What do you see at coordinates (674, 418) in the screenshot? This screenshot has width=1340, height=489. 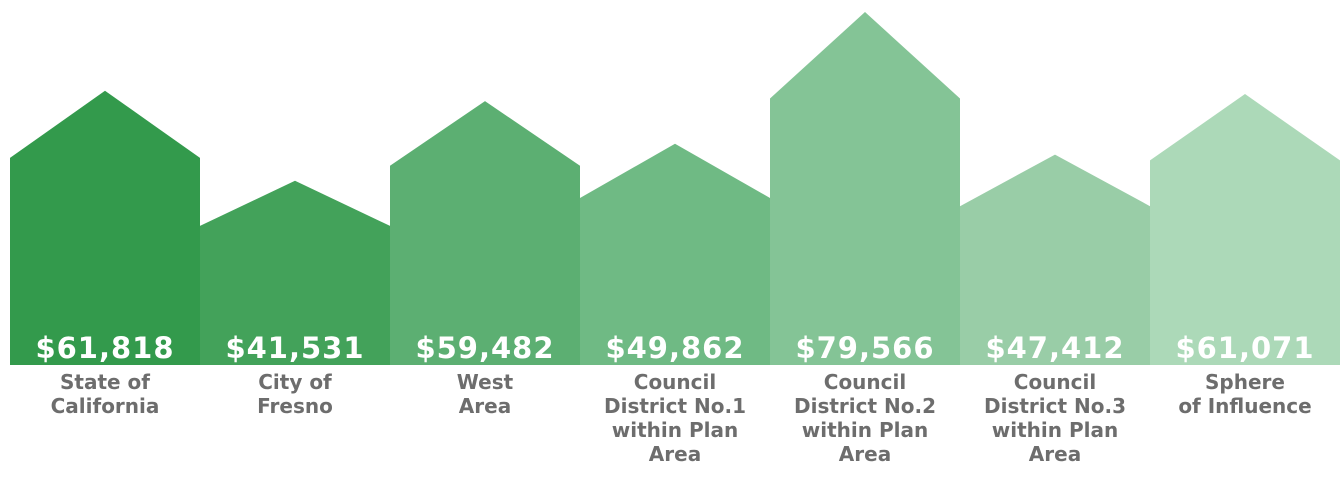 I see `category-label: Council District No.1 within Plan Area` at bounding box center [674, 418].